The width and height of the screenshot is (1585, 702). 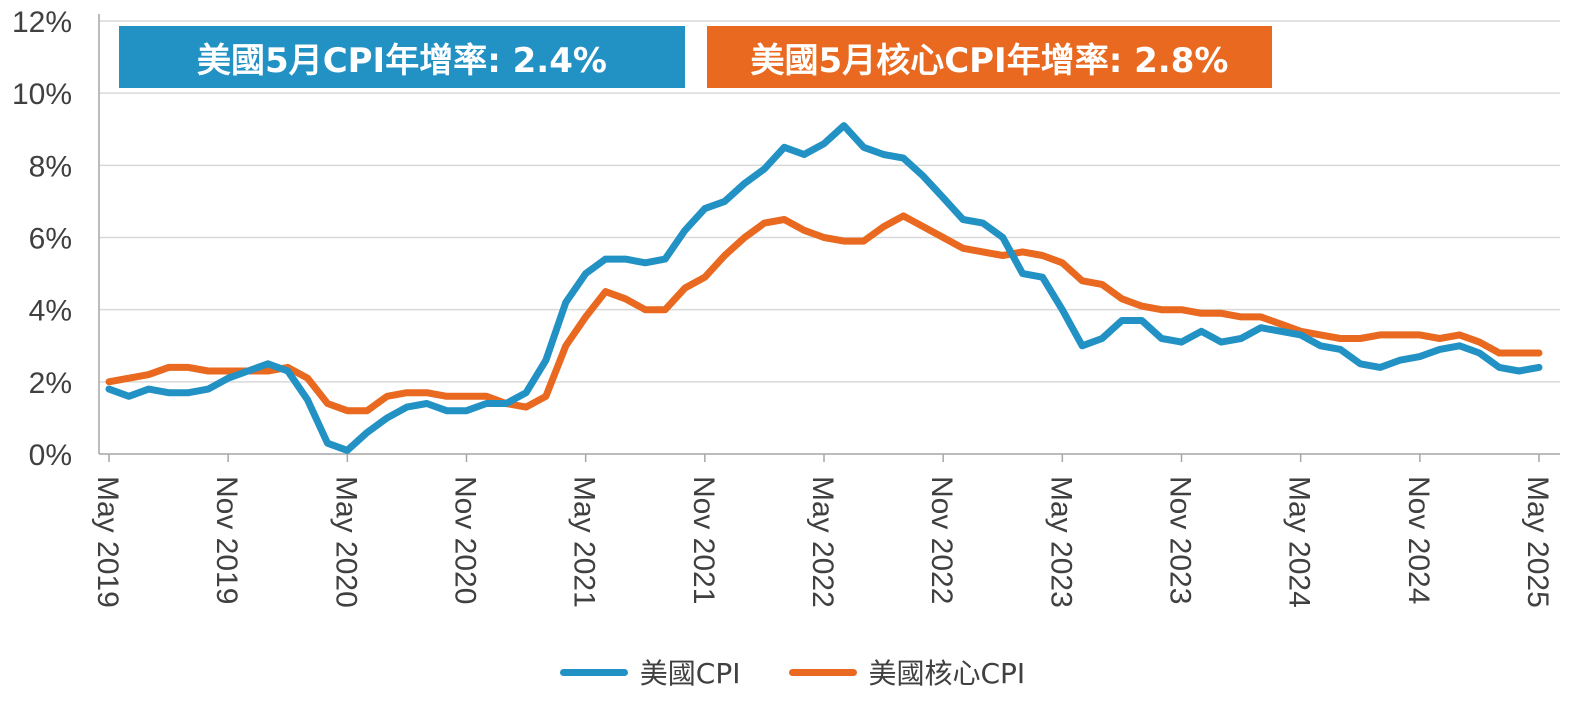 I want to click on x-tick-label: Nov 2020, so click(x=465, y=540).